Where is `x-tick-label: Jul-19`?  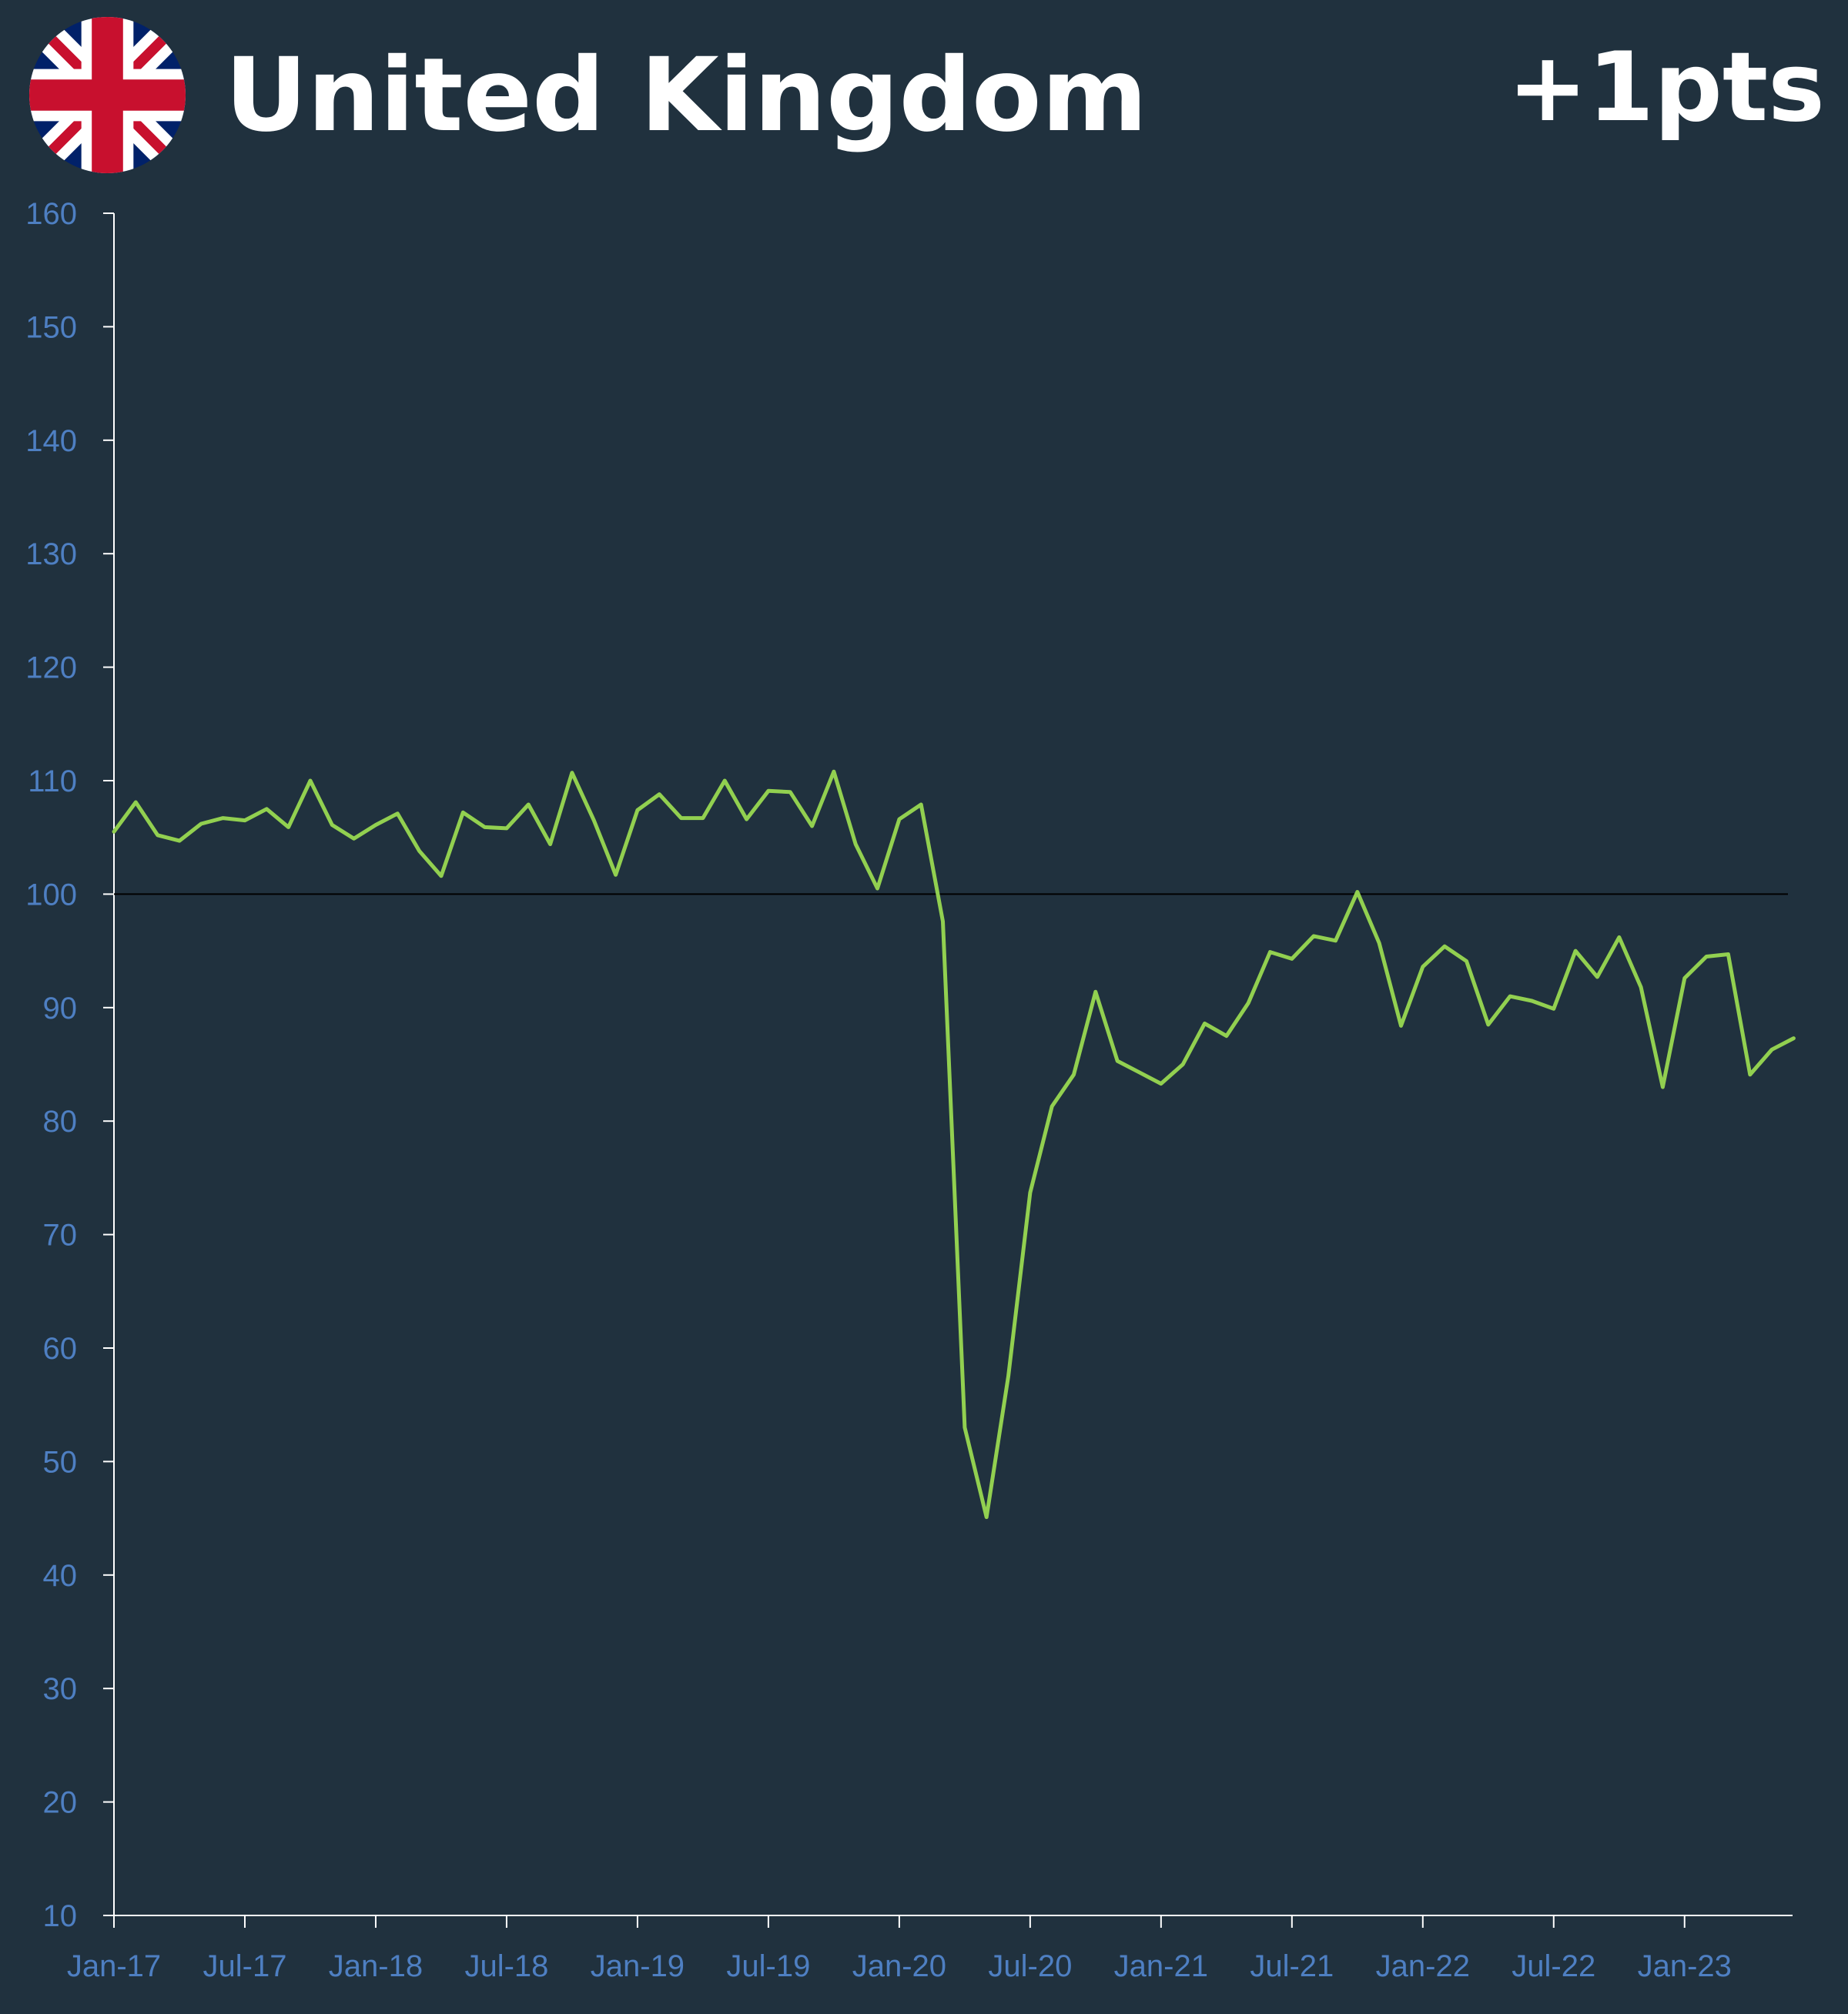 x-tick-label: Jul-19 is located at coordinates (768, 1966).